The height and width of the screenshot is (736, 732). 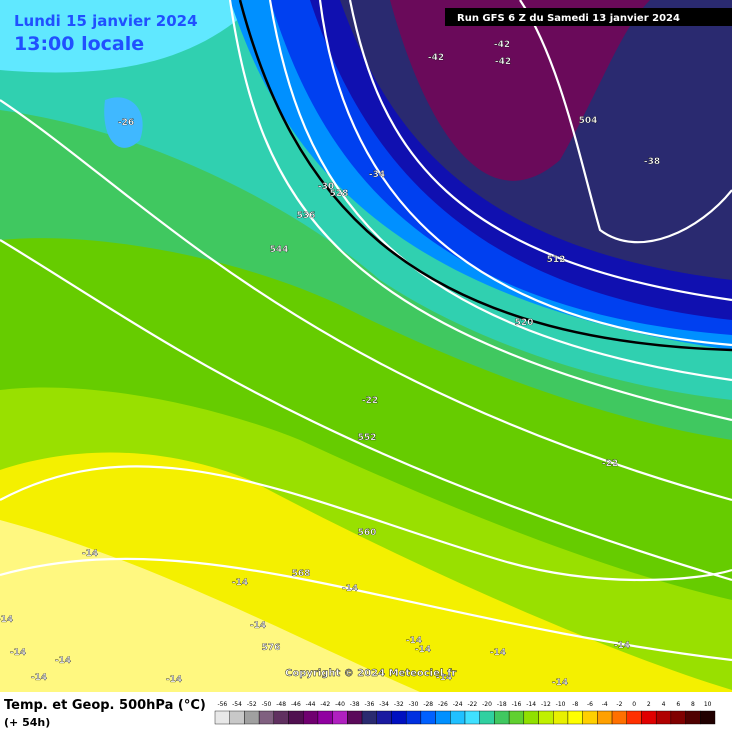 I want to click on scale-label: 6, so click(x=678, y=704).